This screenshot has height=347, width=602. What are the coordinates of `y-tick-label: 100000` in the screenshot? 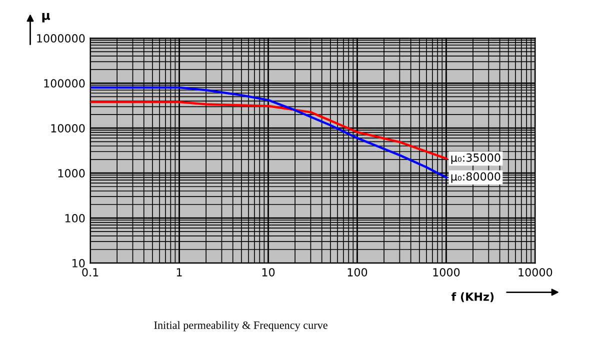 It's located at (64, 83).